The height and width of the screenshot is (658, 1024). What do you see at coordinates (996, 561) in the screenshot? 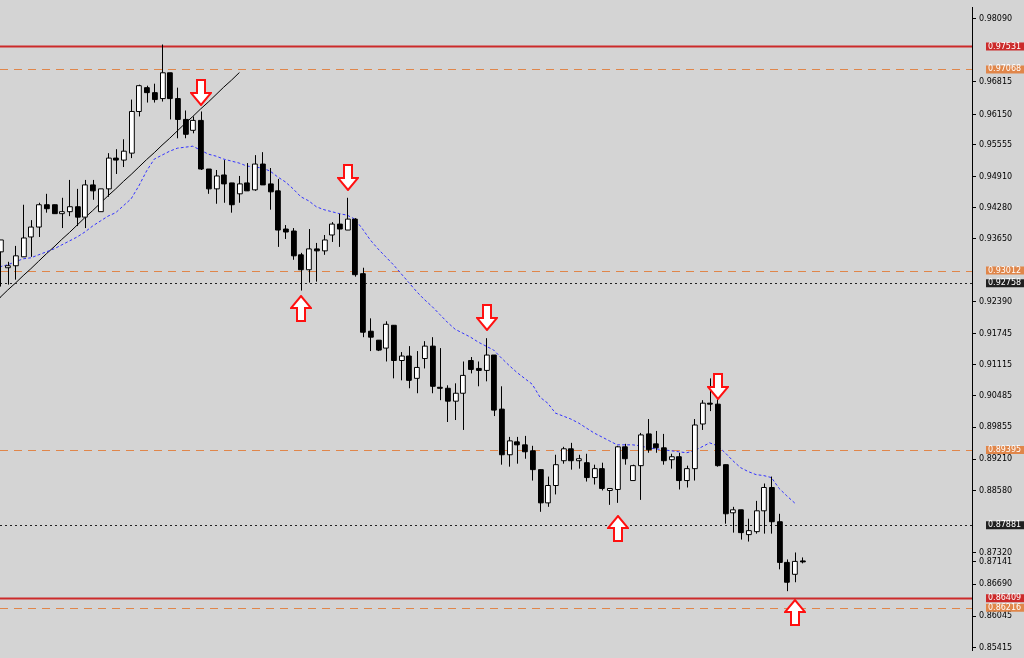
I see `y-tick-label: 0.87141` at bounding box center [996, 561].